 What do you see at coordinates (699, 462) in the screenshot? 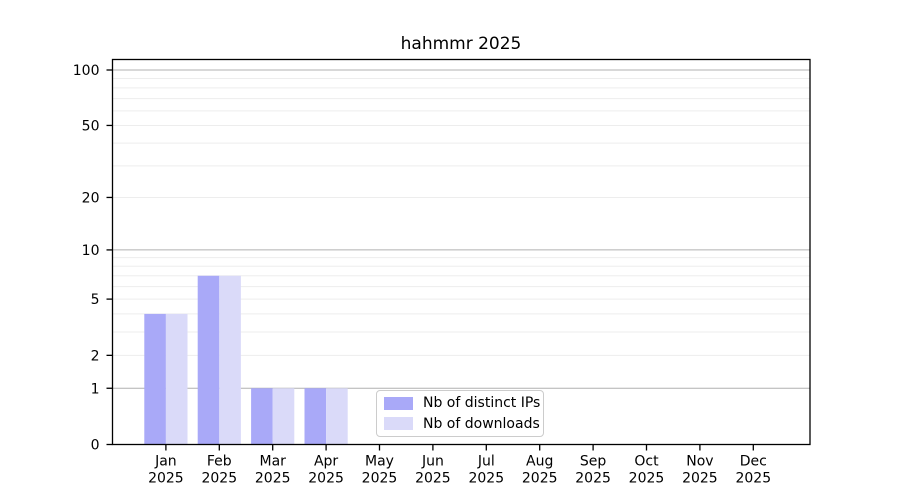
I see `x-axis-tick-label-month: Nov` at bounding box center [699, 462].